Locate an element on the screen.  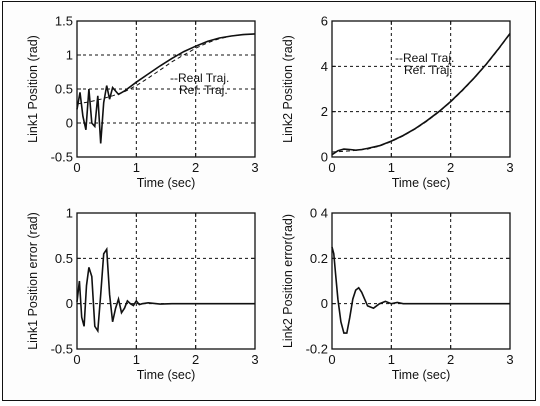
y-axis-label: Link2 Position error(rad) is located at coordinates (288, 281).